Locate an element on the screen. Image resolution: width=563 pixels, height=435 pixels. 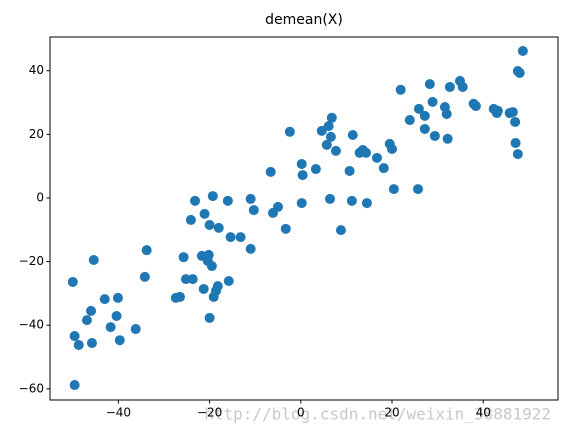
x-tick-label: 40 is located at coordinates (483, 413).